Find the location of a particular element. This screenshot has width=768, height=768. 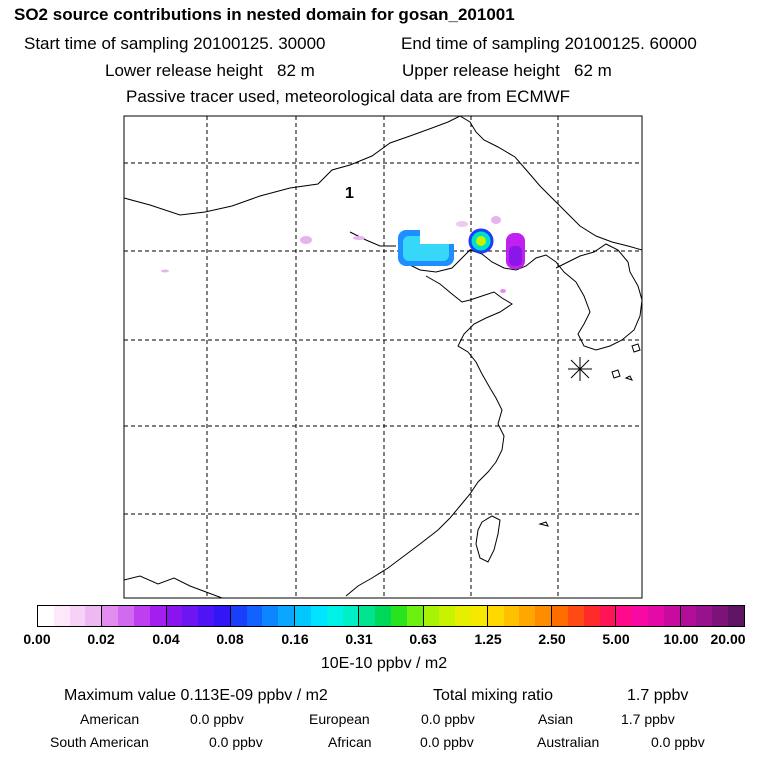

bohai-coast is located at coordinates (490, 266).